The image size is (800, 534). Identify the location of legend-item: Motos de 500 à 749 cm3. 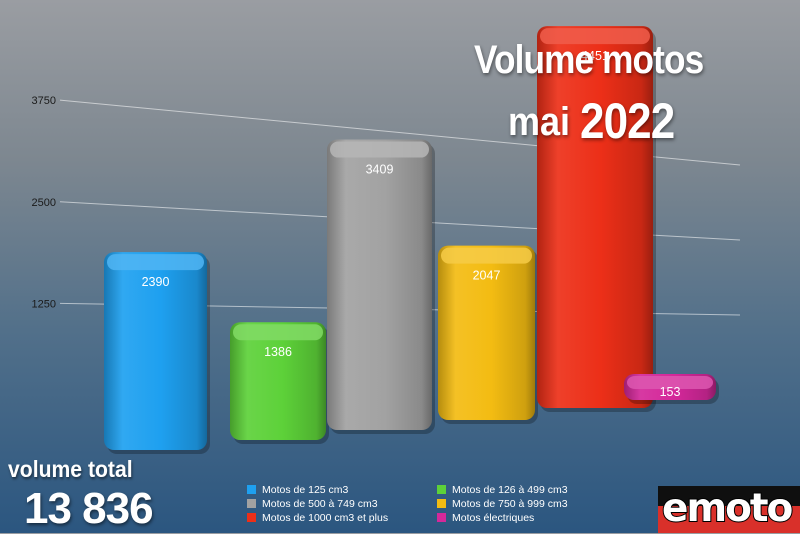
(342, 503).